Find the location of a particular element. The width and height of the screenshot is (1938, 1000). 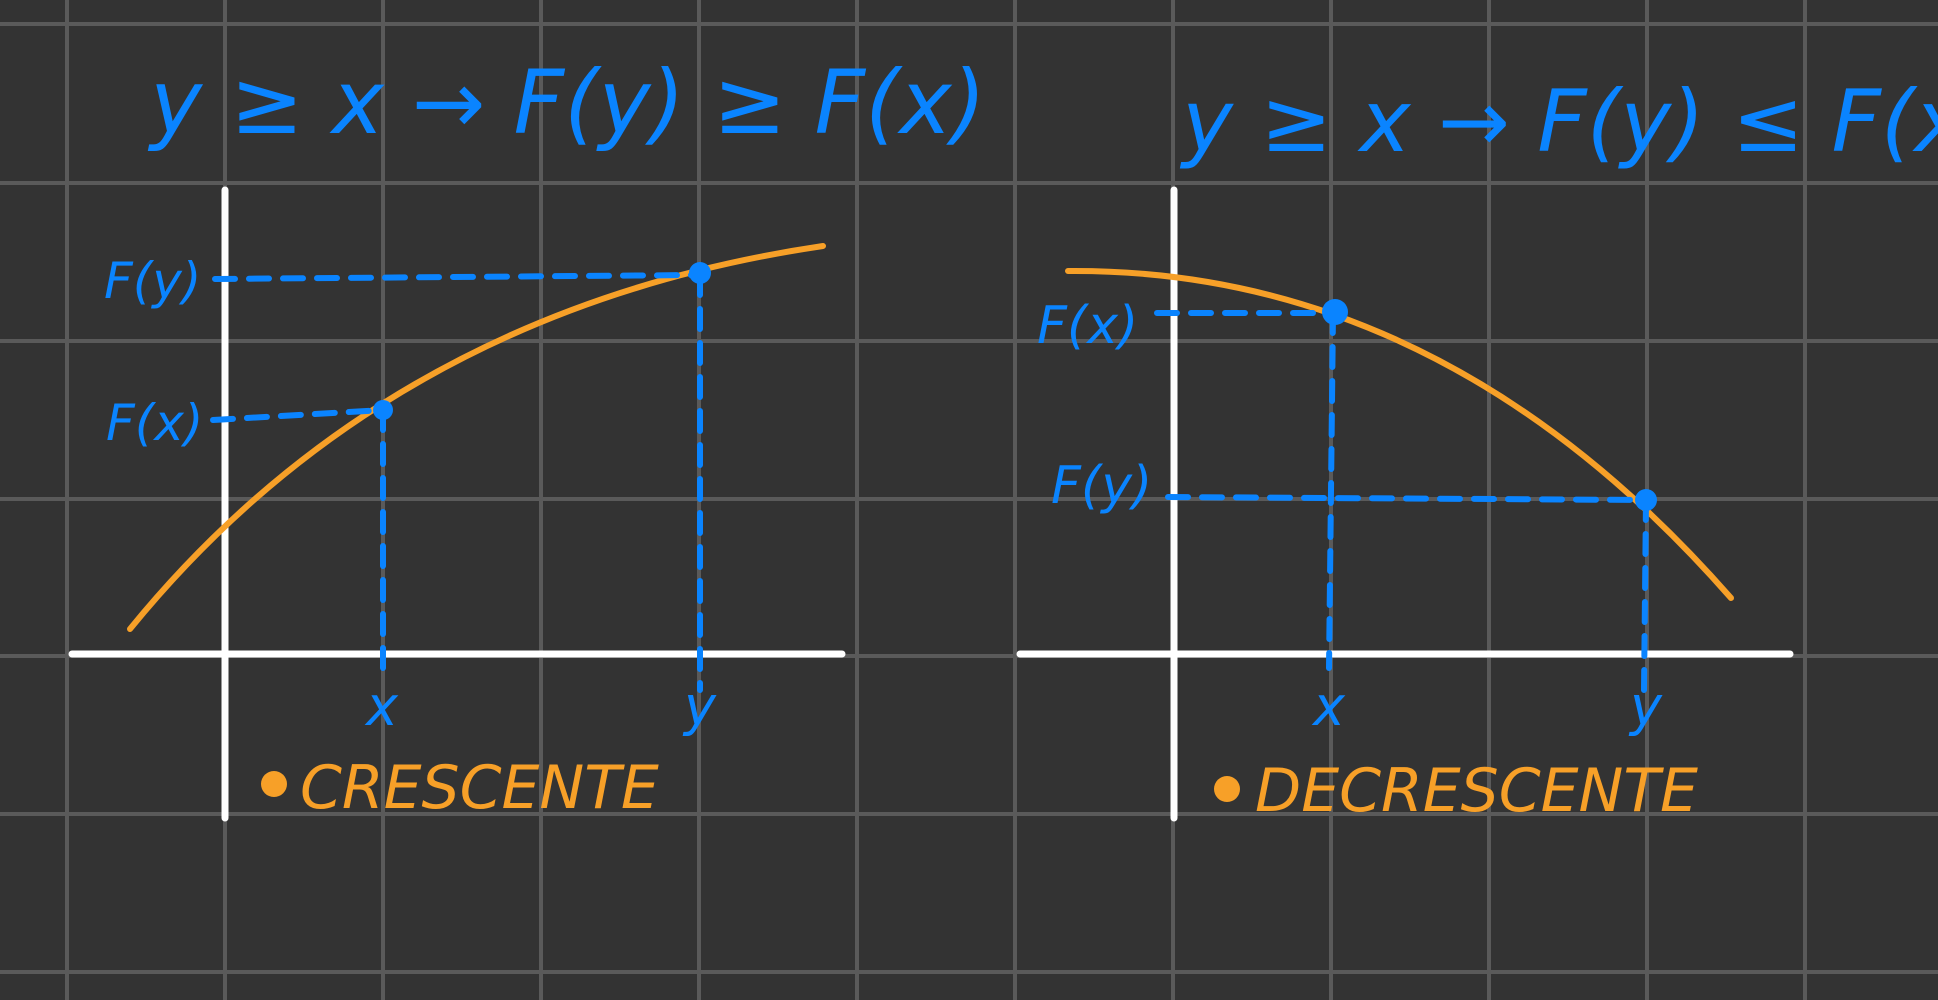

left-x-label: x is located at coordinates (381, 706).